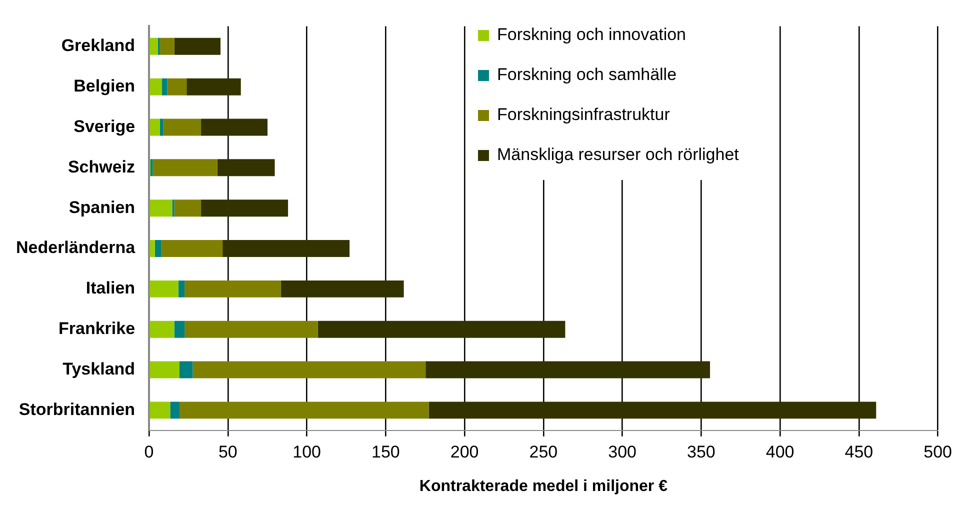 This screenshot has width=966, height=508. Describe the element at coordinates (938, 452) in the screenshot. I see `x-tick-label: 500` at that location.